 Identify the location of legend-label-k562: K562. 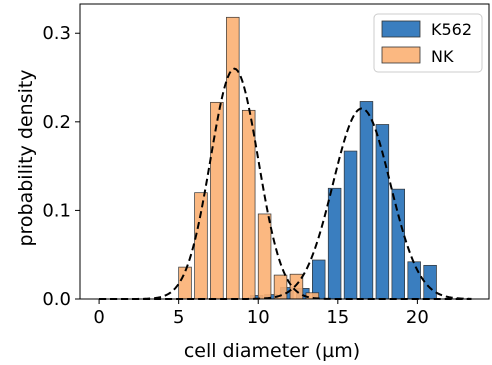
(451, 29).